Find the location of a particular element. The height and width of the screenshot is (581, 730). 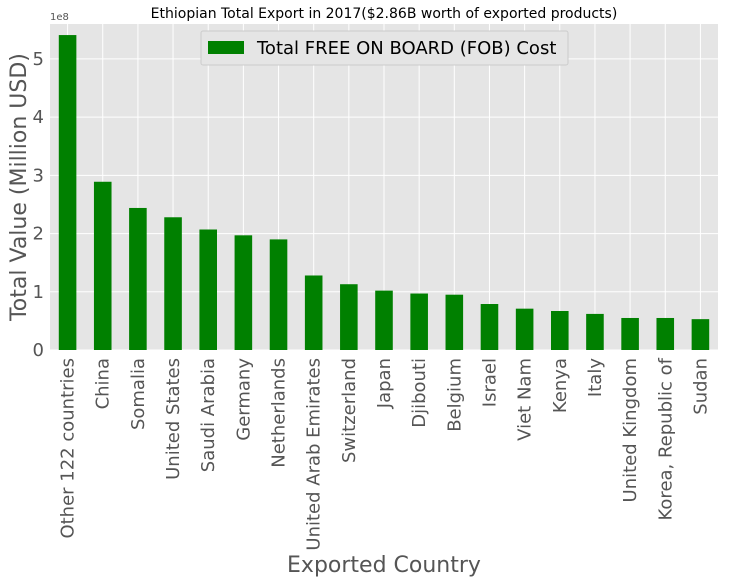

x-tick-label: Kenya is located at coordinates (560, 385).